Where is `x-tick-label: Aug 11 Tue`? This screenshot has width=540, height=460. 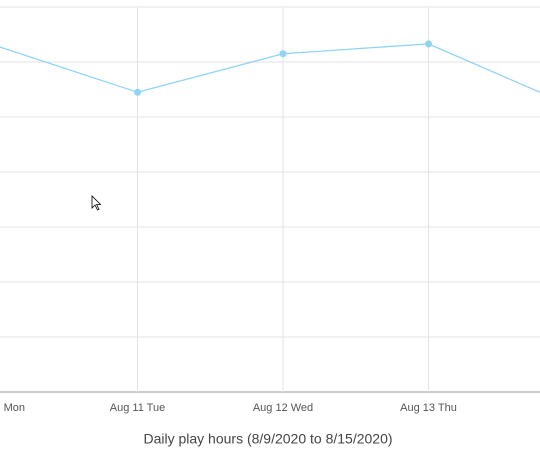
x-tick-label: Aug 11 Tue is located at coordinates (137, 408).